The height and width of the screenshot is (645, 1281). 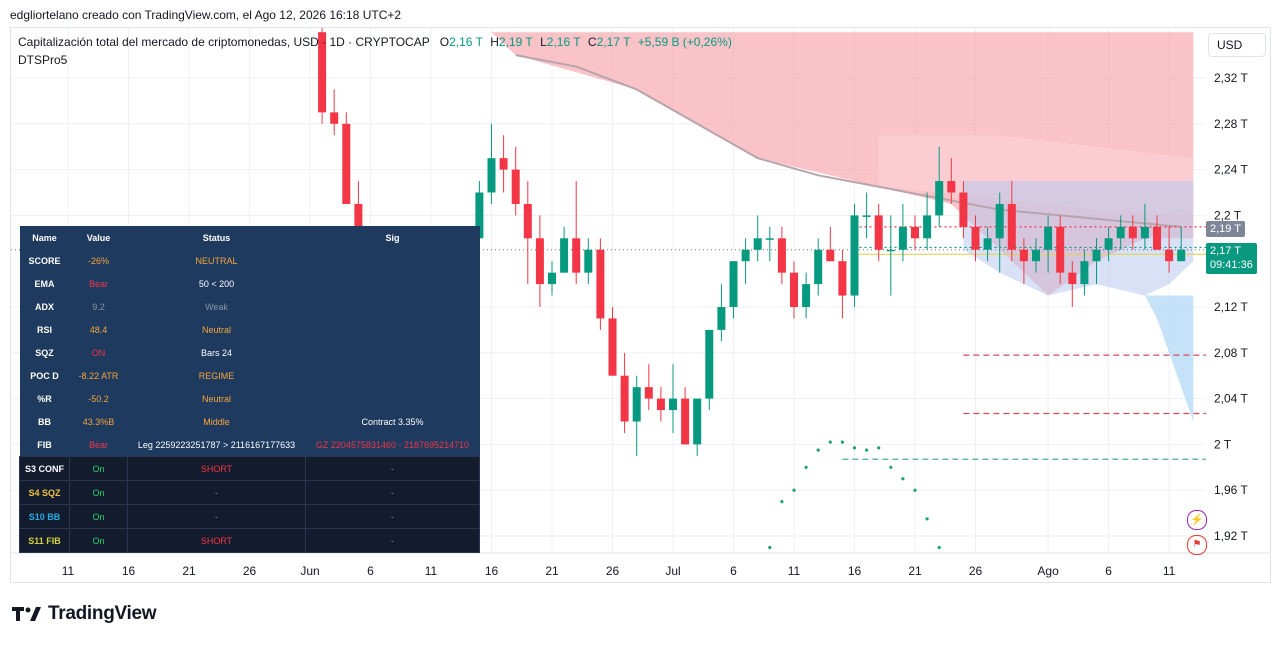 What do you see at coordinates (515, 42) in the screenshot?
I see `legend-high-value: 2,19 T` at bounding box center [515, 42].